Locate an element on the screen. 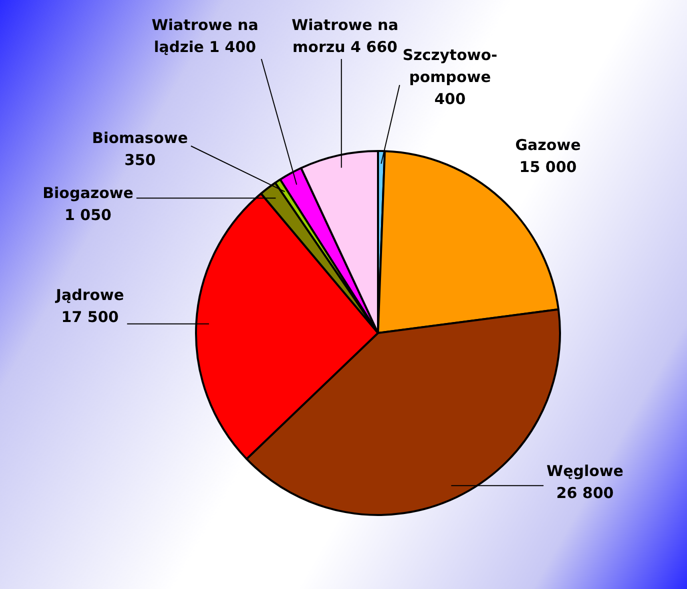 The width and height of the screenshot is (687, 589). slice-label: Jądrowe is located at coordinates (89, 295).